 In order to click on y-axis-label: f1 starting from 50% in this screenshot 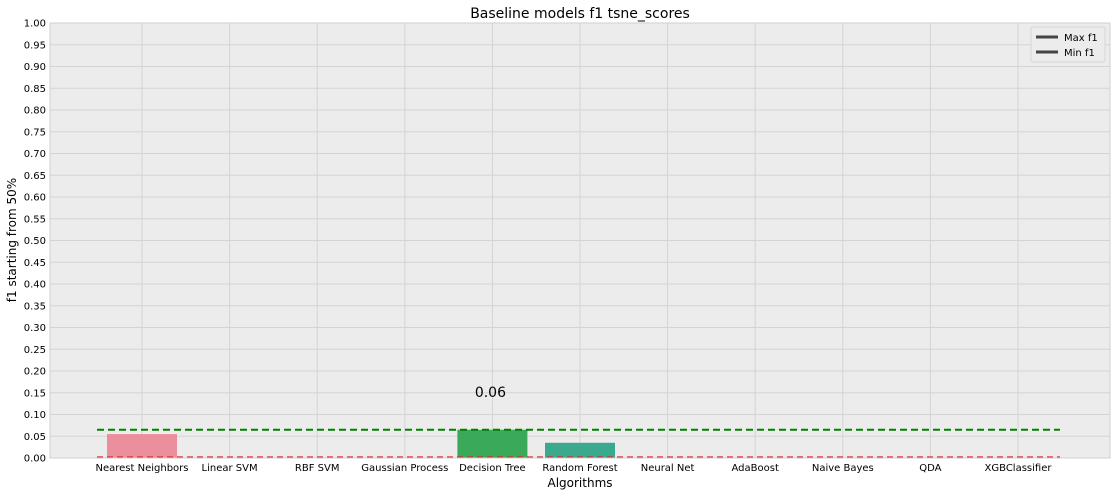, I will do `click(12, 240)`.